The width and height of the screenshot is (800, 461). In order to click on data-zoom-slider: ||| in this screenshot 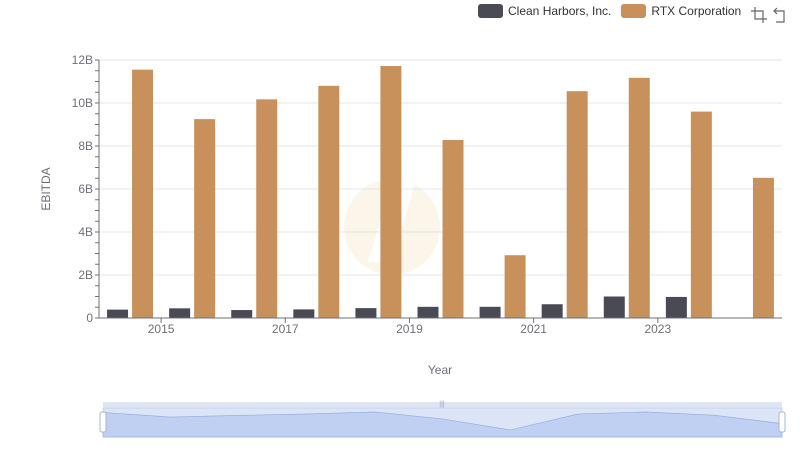, I will do `click(442, 419)`.